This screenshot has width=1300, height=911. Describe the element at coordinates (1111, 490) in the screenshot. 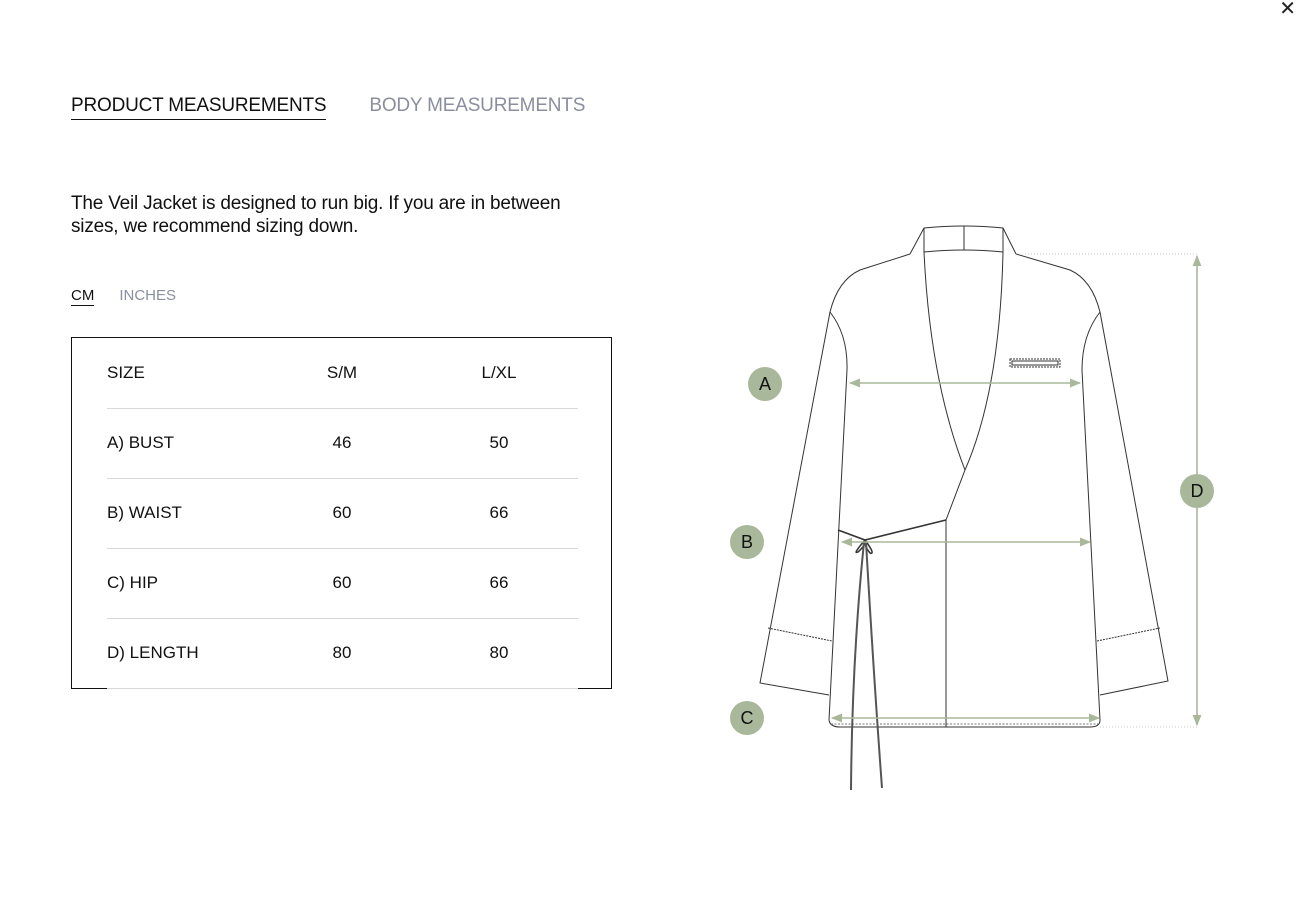

I see `guide-lines` at that location.